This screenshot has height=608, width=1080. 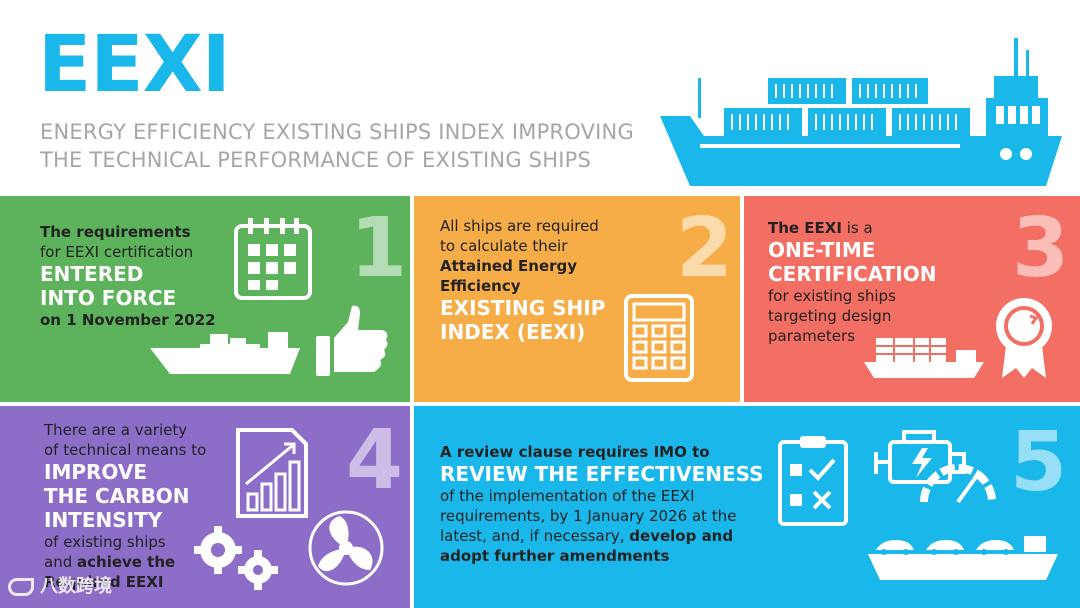 What do you see at coordinates (60, 562) in the screenshot?
I see `text-line: and` at bounding box center [60, 562].